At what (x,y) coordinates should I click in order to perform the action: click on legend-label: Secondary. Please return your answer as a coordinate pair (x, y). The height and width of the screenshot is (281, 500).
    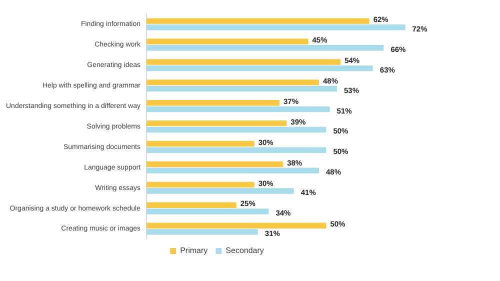
    Looking at the image, I should click on (245, 251).